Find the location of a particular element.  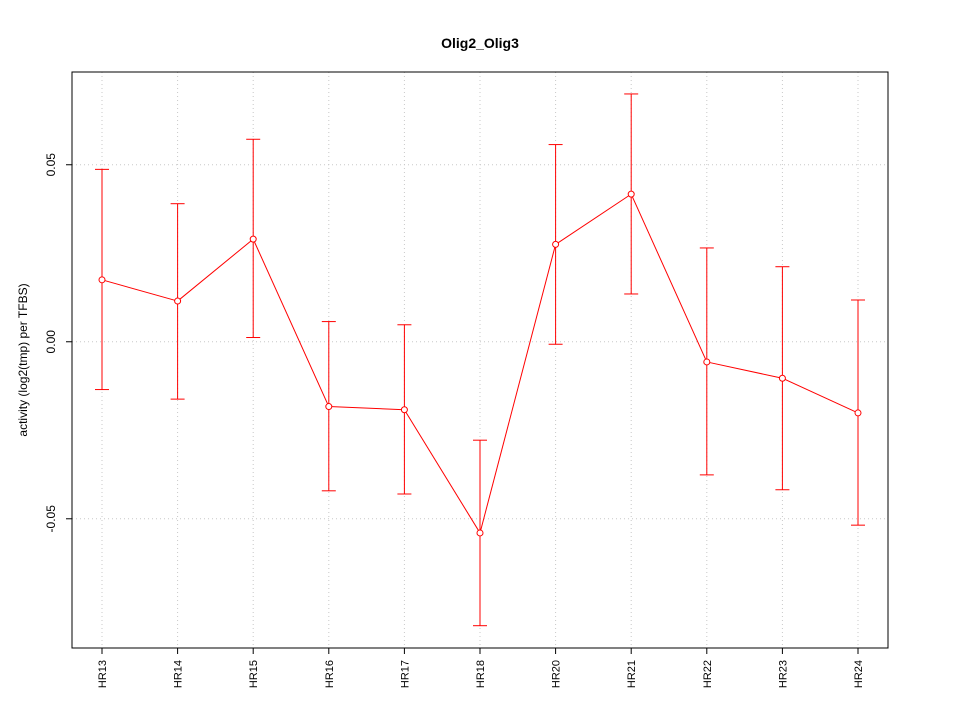

x-tick-label: HR18 is located at coordinates (481, 674).